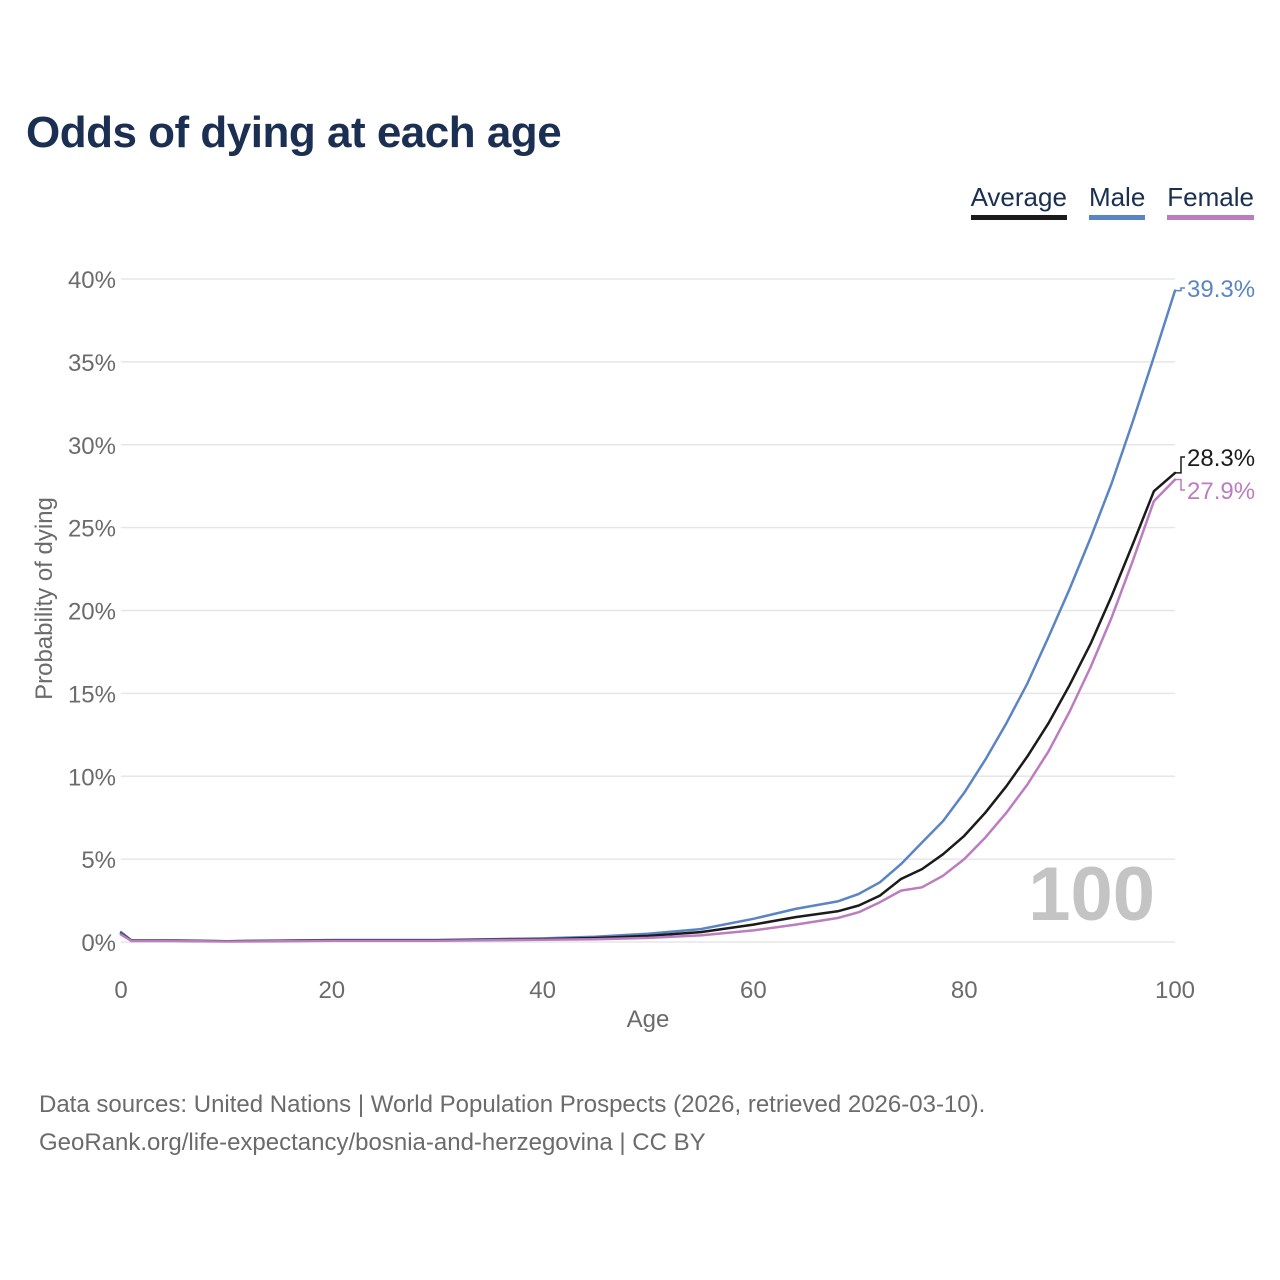 This screenshot has height=1280, width=1280. What do you see at coordinates (92, 280) in the screenshot?
I see `y-tick-label: 40%` at bounding box center [92, 280].